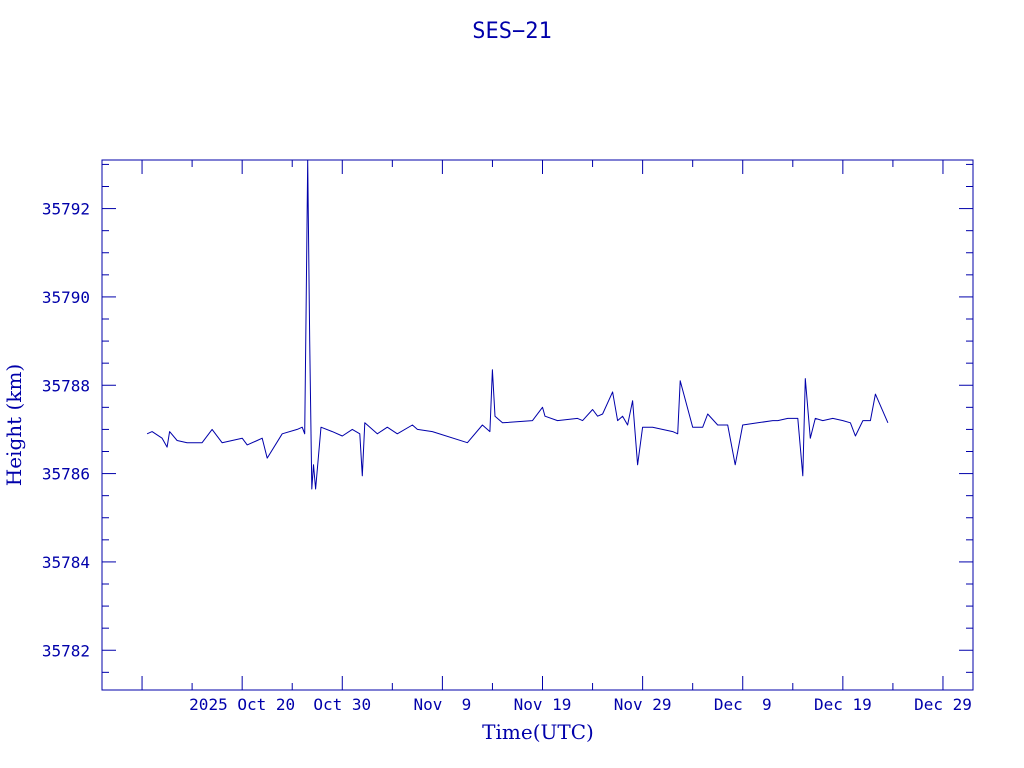 This screenshot has width=1024, height=768. I want to click on y-tick-label: 35782, so click(66, 650).